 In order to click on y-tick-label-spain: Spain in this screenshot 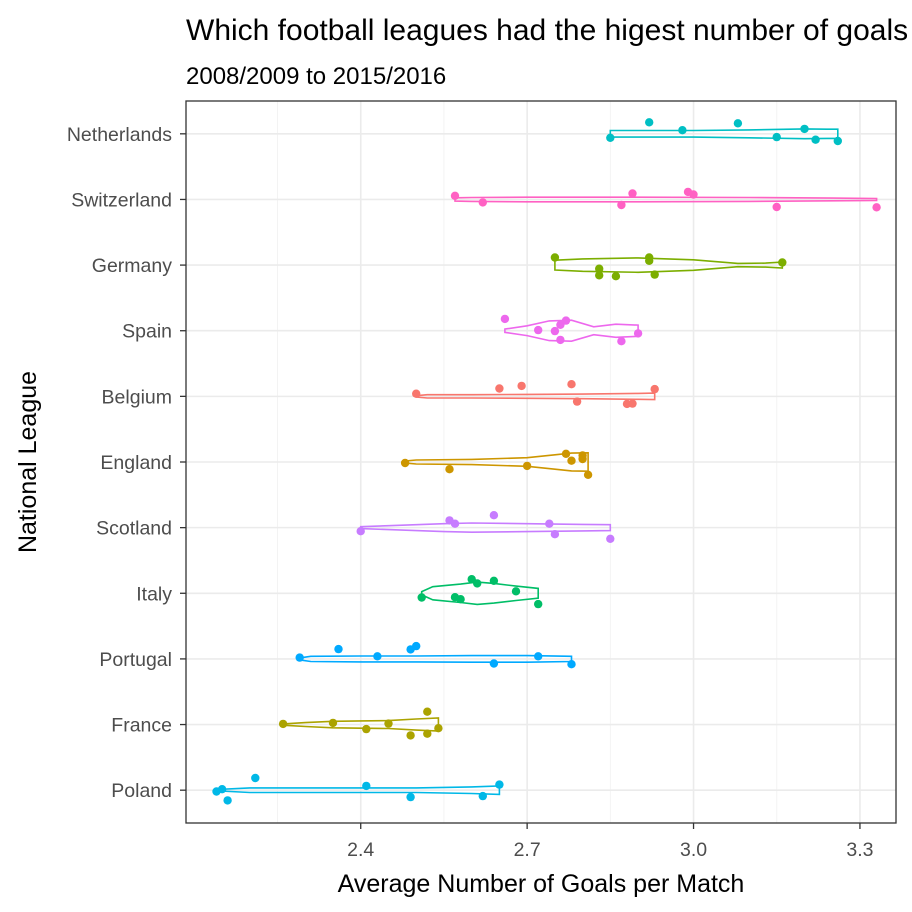, I will do `click(147, 332)`.